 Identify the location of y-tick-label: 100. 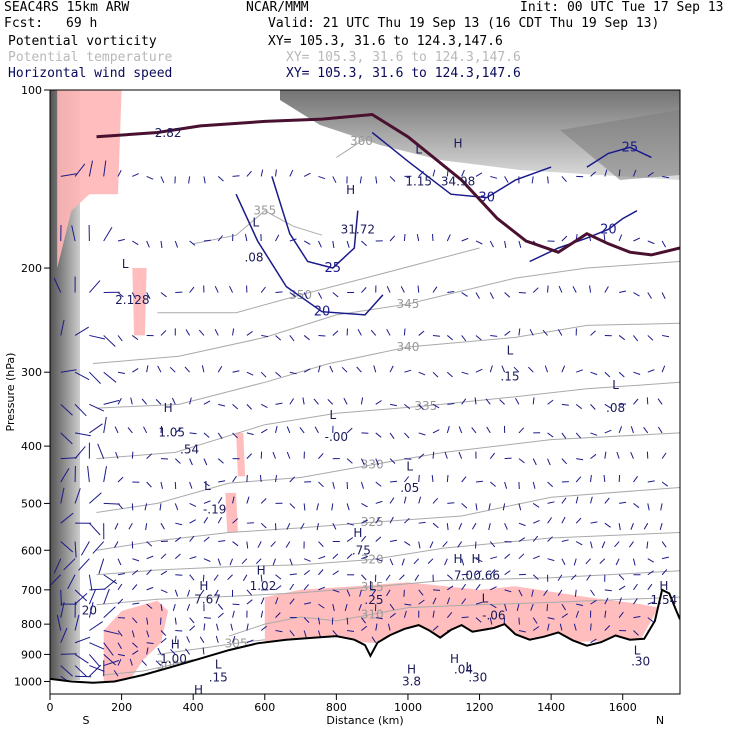
(31, 90).